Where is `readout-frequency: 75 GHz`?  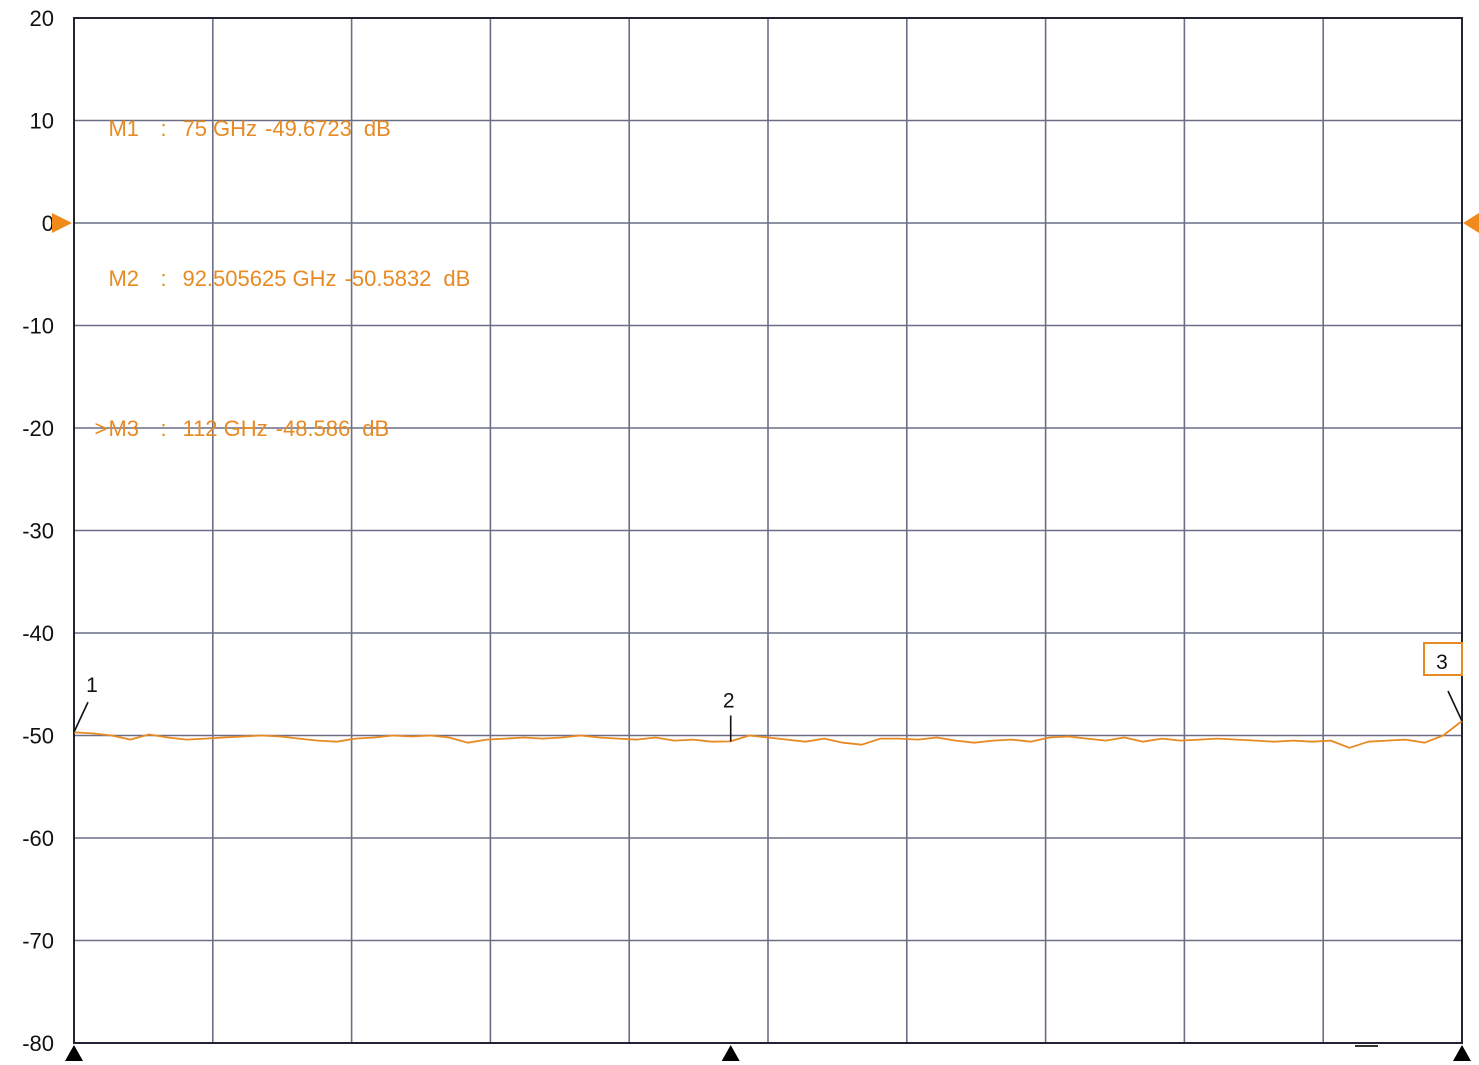 readout-frequency: 75 GHz is located at coordinates (220, 128).